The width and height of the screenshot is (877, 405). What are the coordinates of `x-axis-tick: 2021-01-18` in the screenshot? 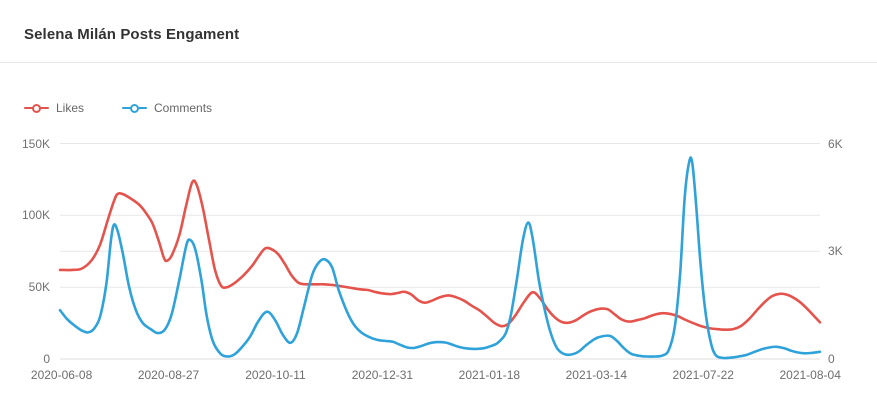 It's located at (489, 375).